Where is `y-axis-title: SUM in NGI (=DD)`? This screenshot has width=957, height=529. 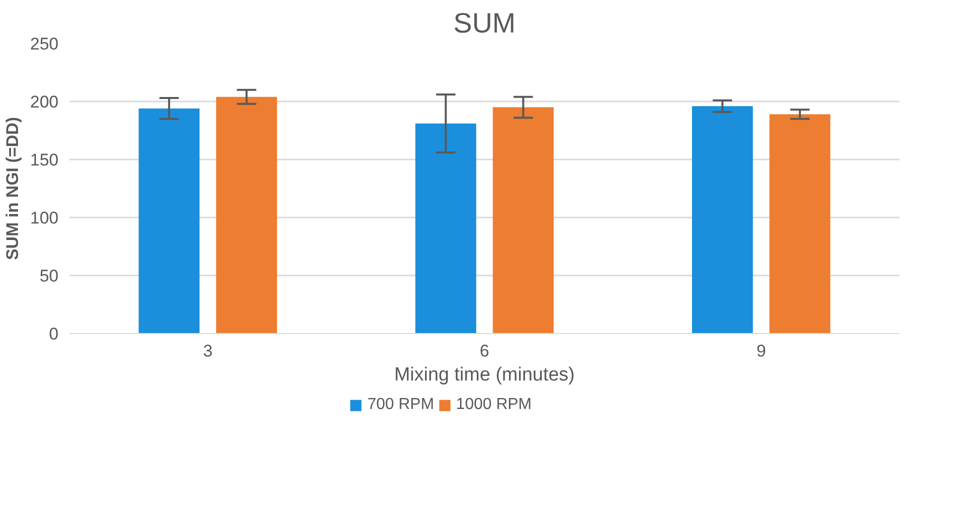 y-axis-title: SUM in NGI (=DD) is located at coordinates (12, 188).